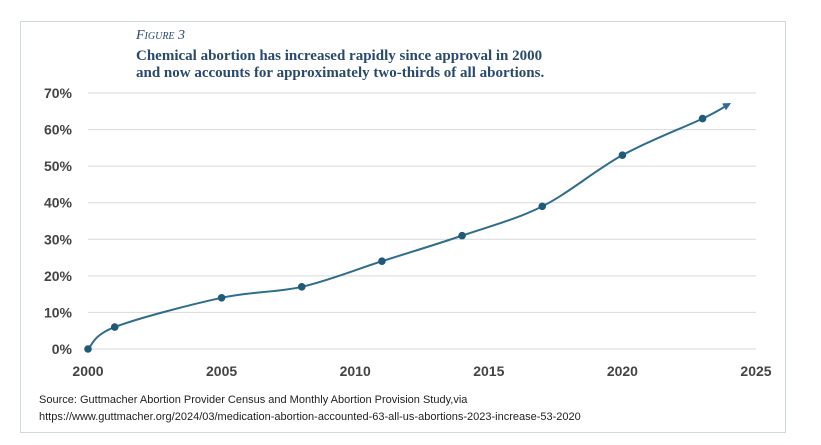 The image size is (821, 445). I want to click on y-tick-label: 50%, so click(58, 166).